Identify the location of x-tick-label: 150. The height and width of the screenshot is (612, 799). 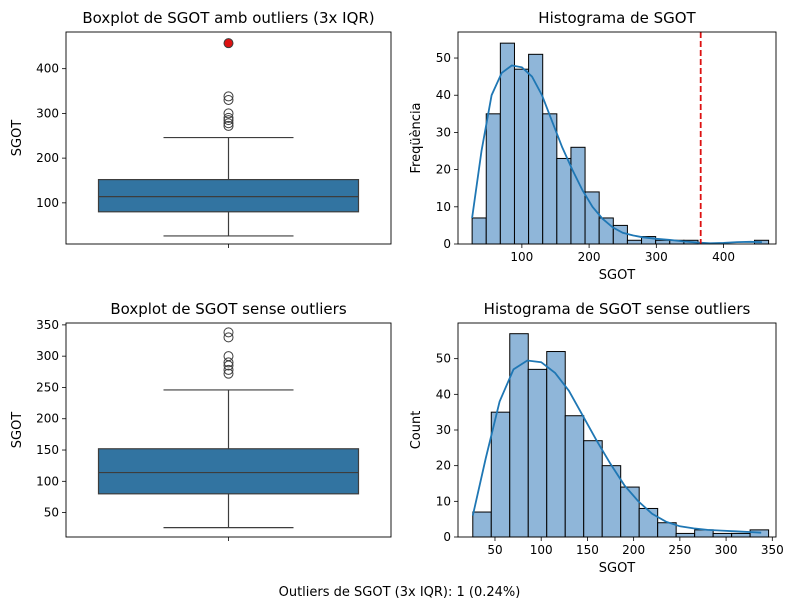
(587, 550).